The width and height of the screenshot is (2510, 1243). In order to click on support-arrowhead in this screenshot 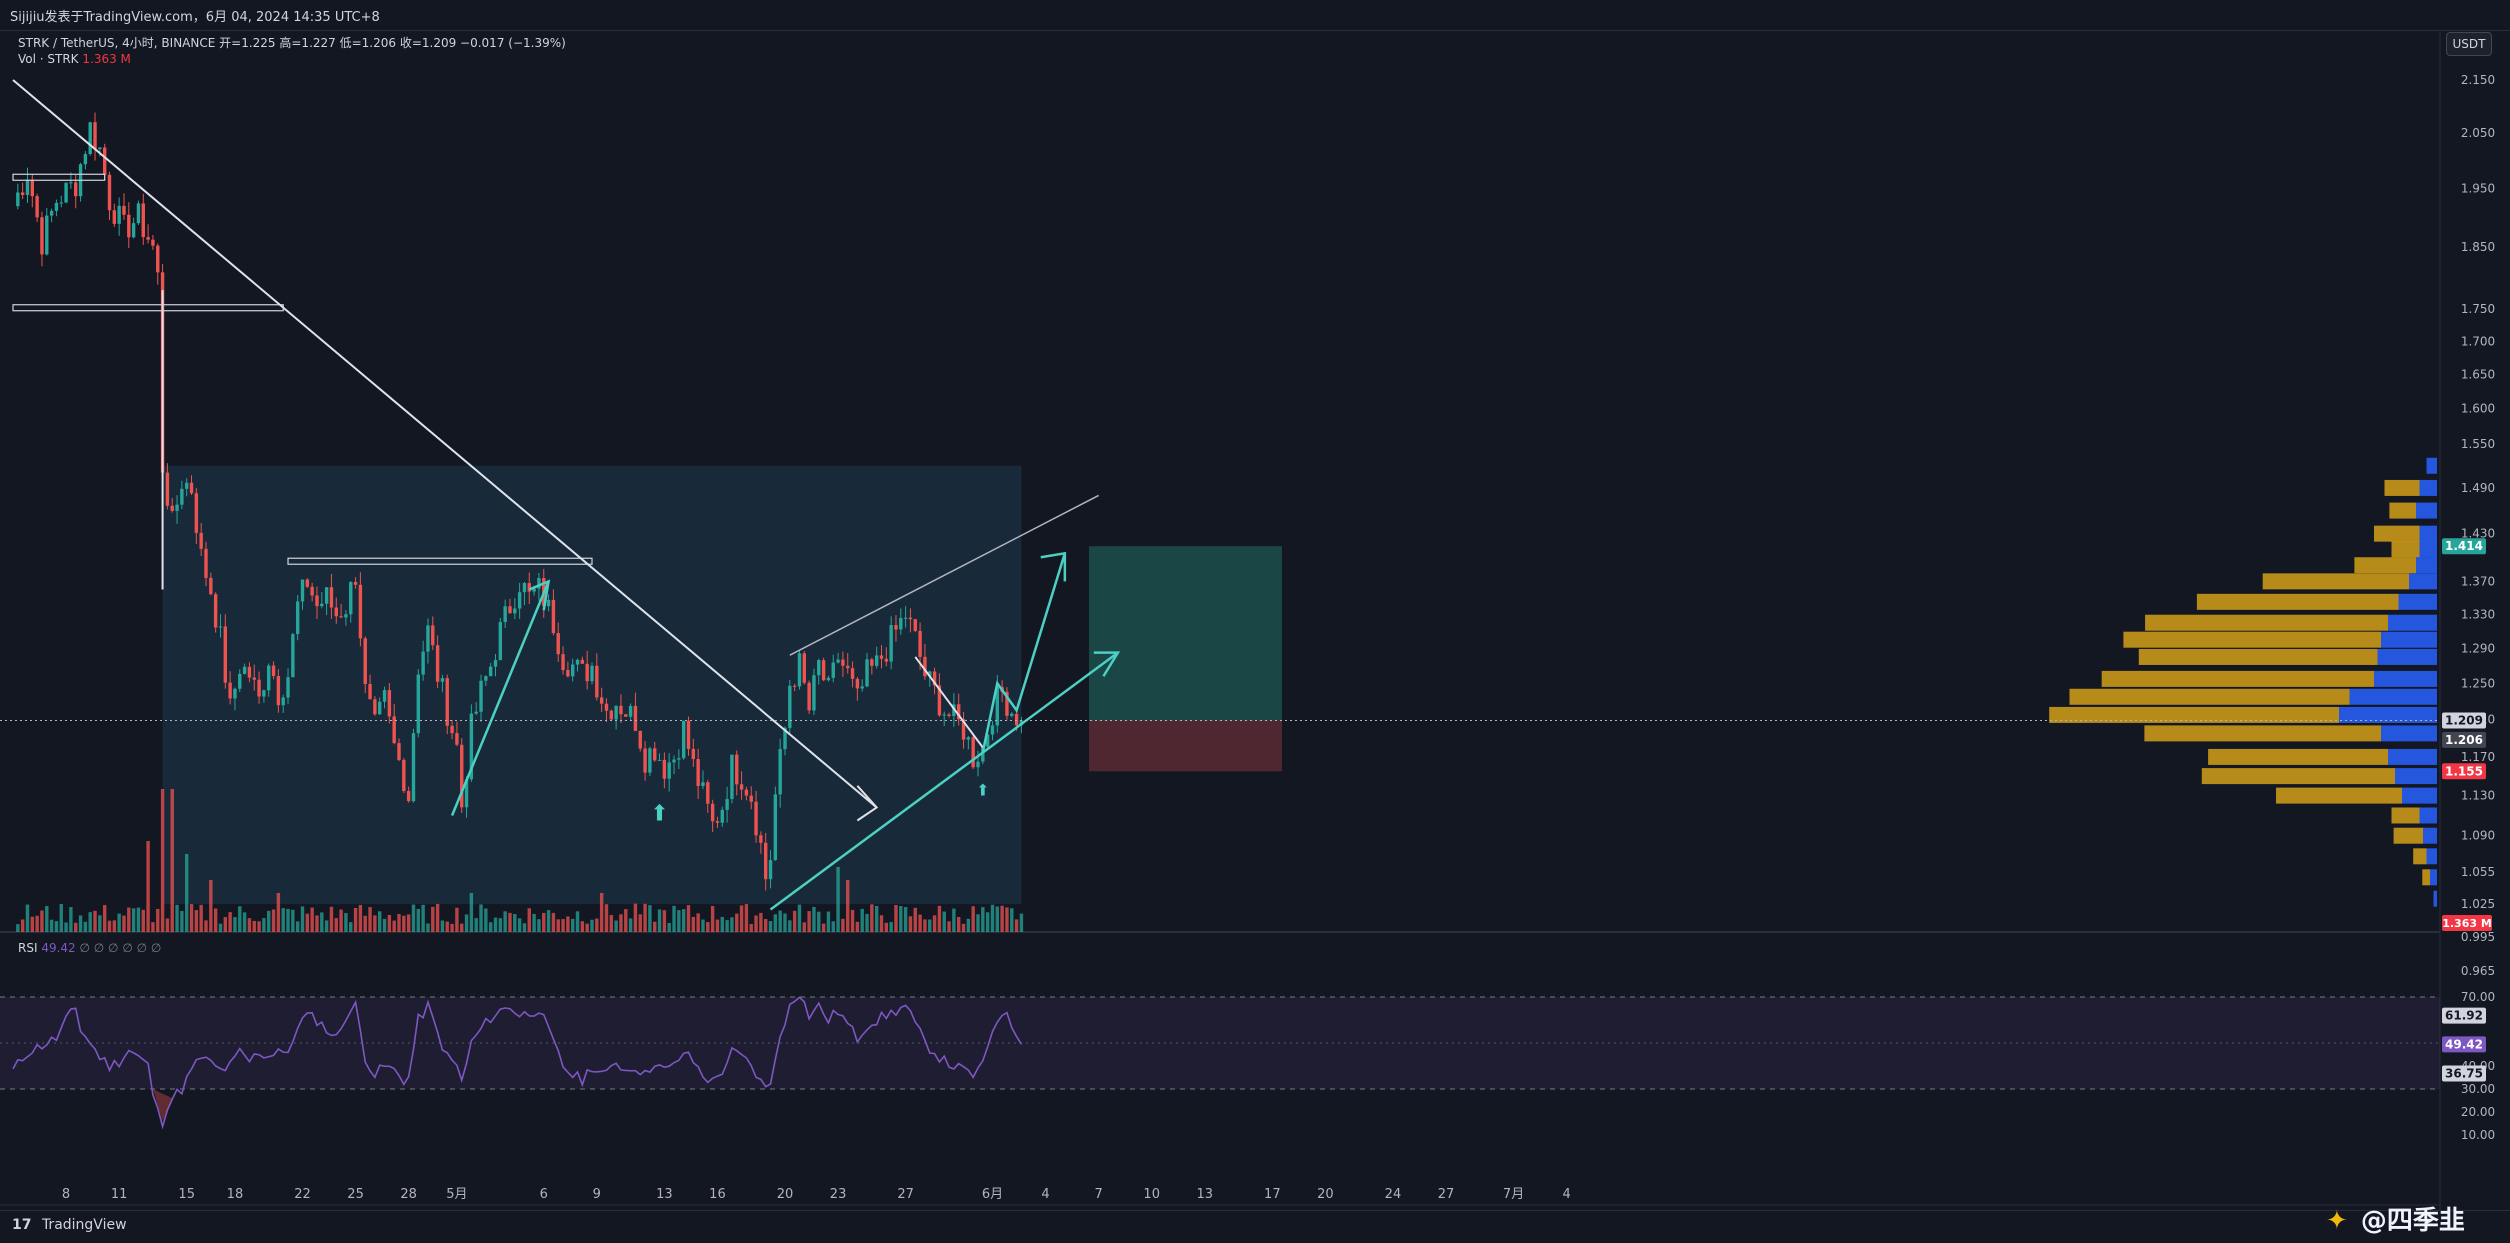, I will do `click(1107, 664)`.